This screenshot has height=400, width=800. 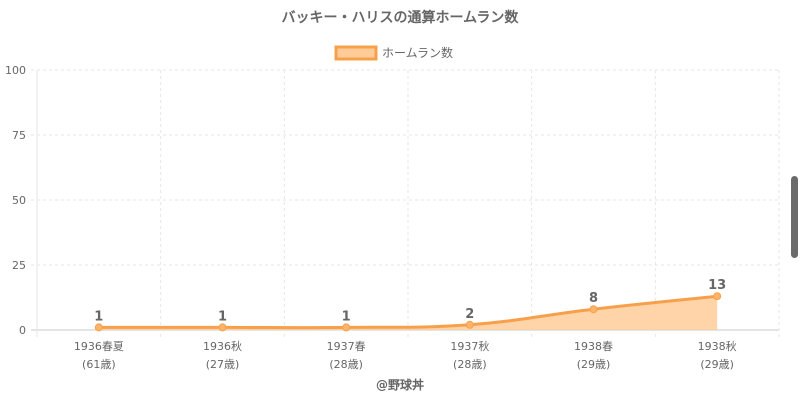 I want to click on legend: ホームラン数, so click(x=393, y=53).